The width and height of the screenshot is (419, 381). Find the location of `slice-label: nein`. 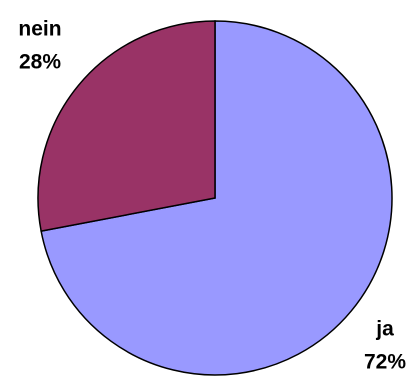

slice-label: nein is located at coordinates (39, 29).